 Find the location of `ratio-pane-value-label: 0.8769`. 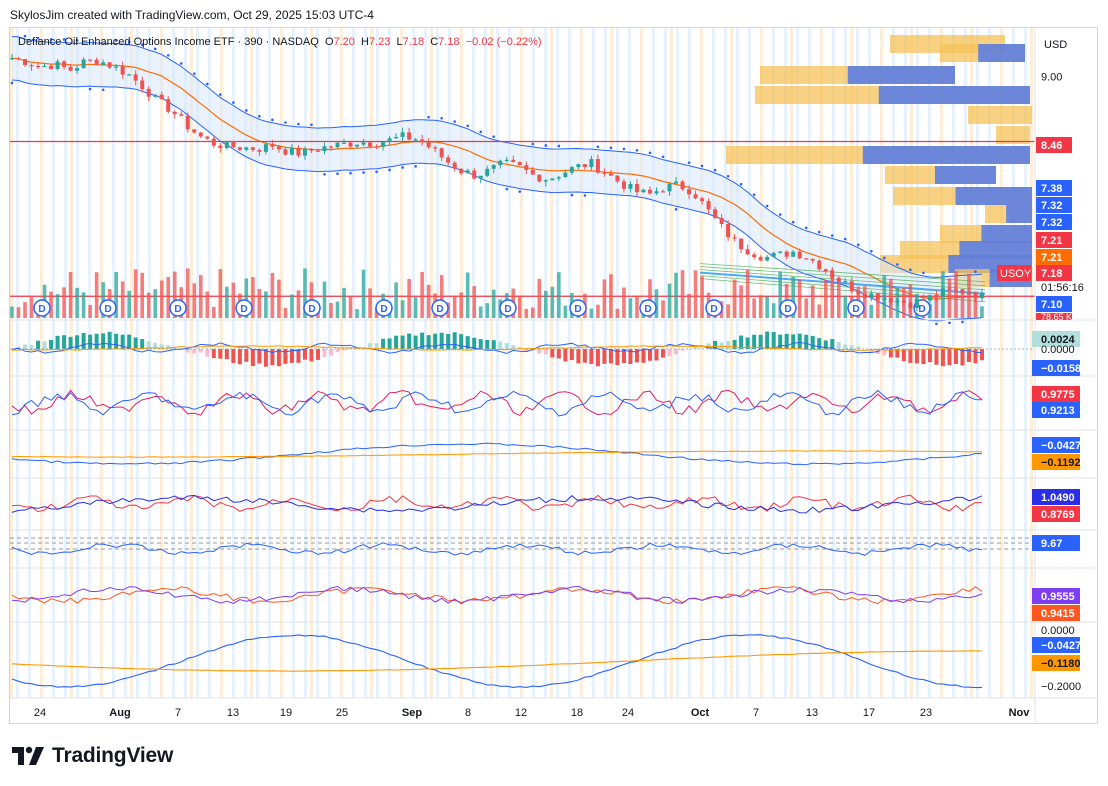

ratio-pane-value-label: 0.8769 is located at coordinates (1058, 515).